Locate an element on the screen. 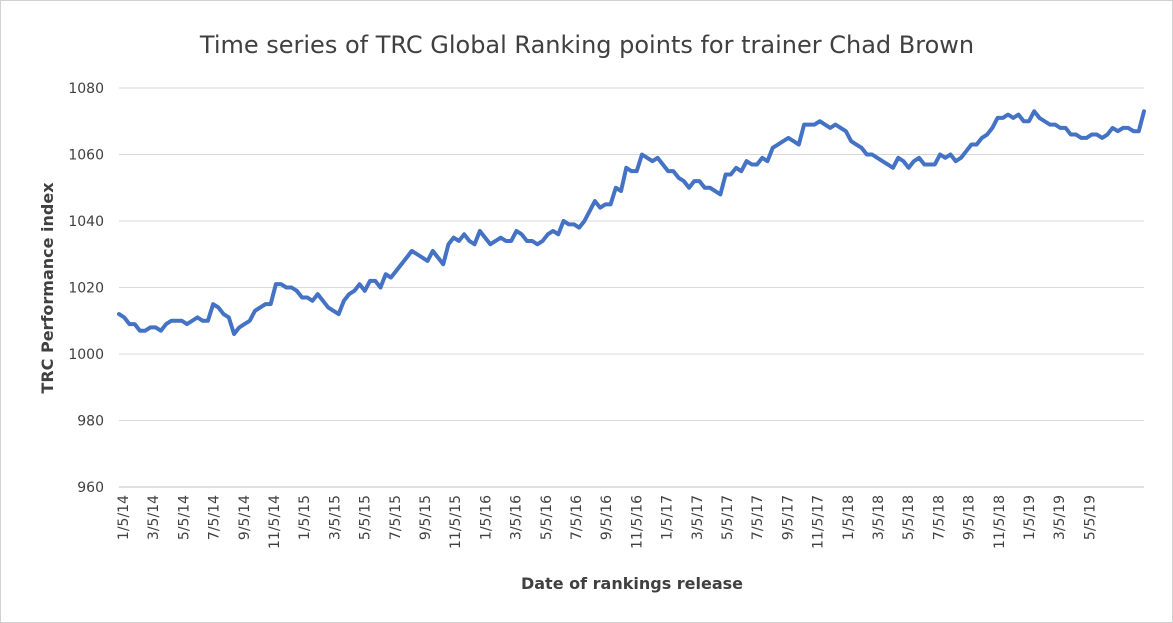  x-tick-label: 11/5/14 is located at coordinates (275, 522).